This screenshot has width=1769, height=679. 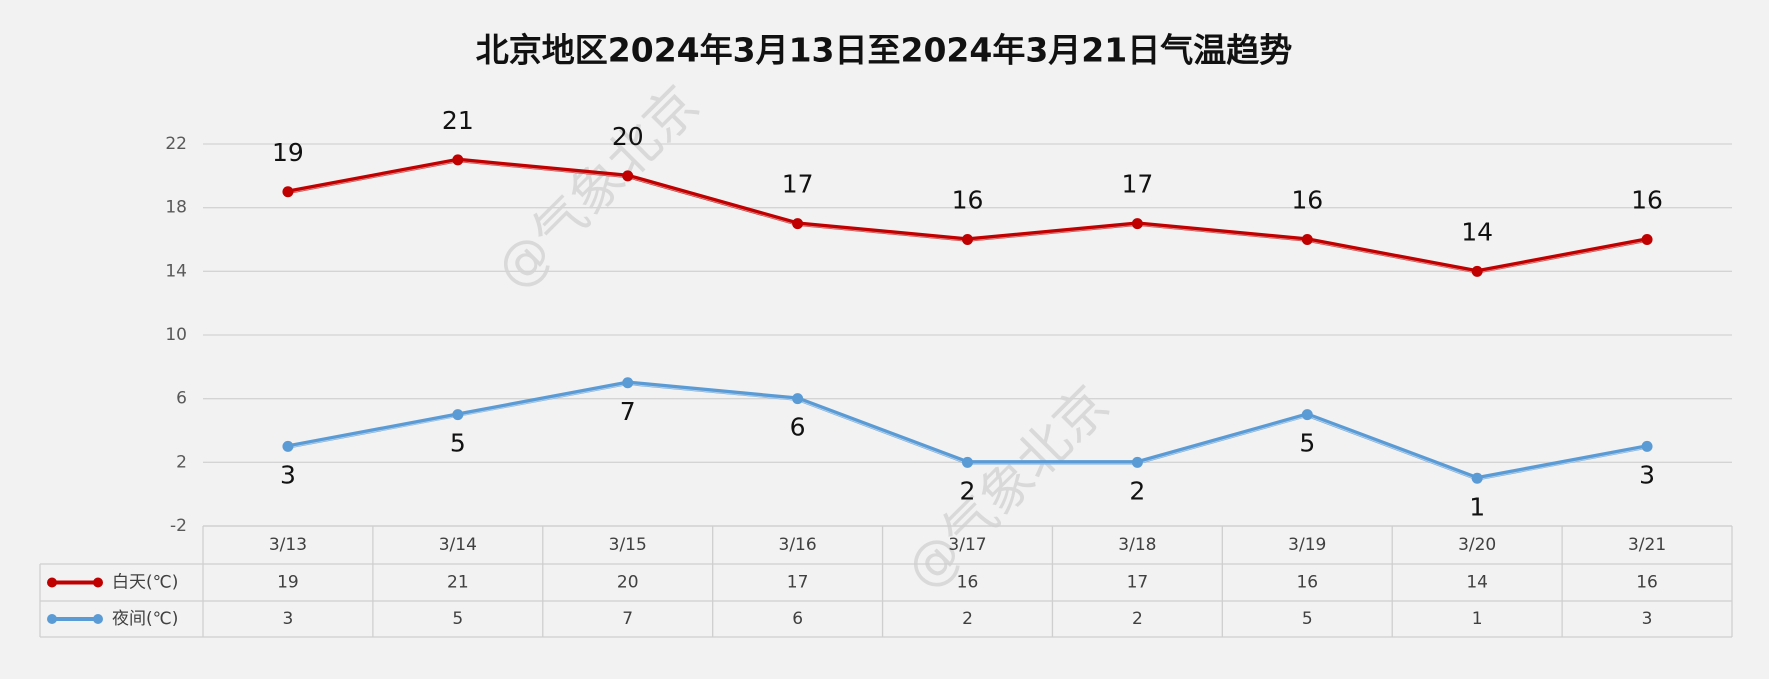 What do you see at coordinates (288, 545) in the screenshot?
I see `x-tick-label: 3/13` at bounding box center [288, 545].